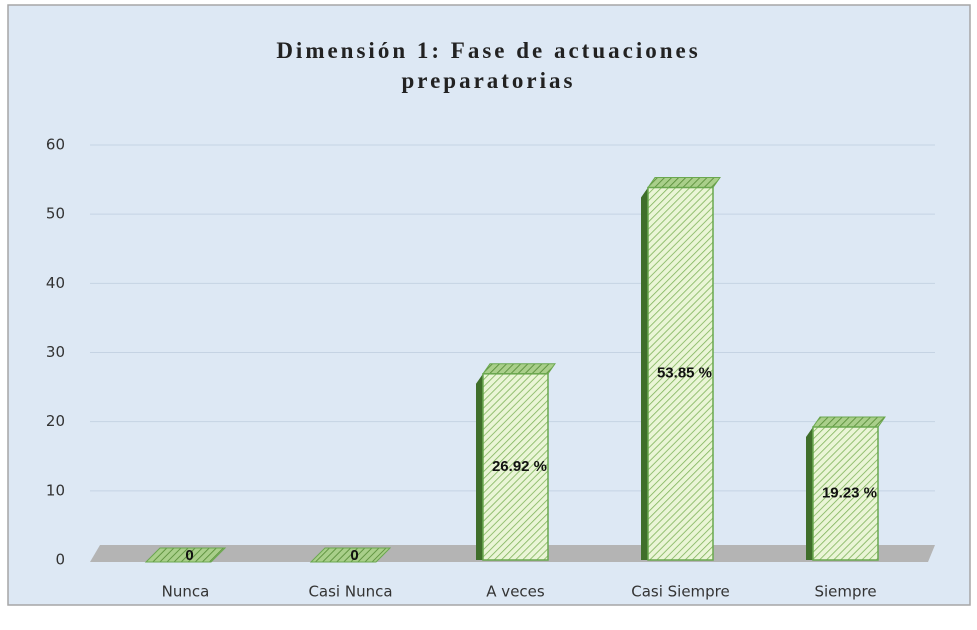 This screenshot has width=977, height=630. What do you see at coordinates (55, 145) in the screenshot?
I see `y-tick-label: 60` at bounding box center [55, 145].